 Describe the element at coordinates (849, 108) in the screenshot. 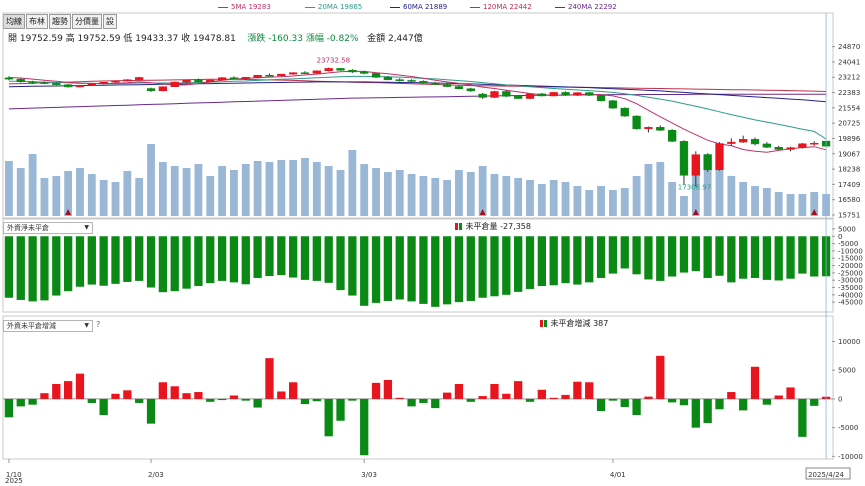

I see `y-tick-label: 21554` at that location.